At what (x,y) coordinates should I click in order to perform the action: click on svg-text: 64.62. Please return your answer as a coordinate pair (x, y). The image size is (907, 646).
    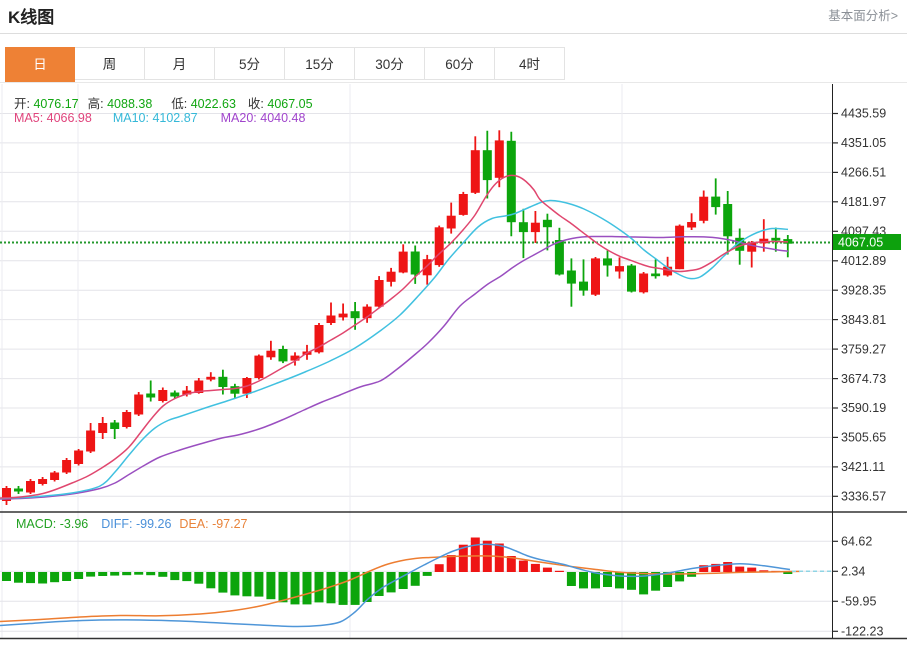
    Looking at the image, I should click on (856, 542).